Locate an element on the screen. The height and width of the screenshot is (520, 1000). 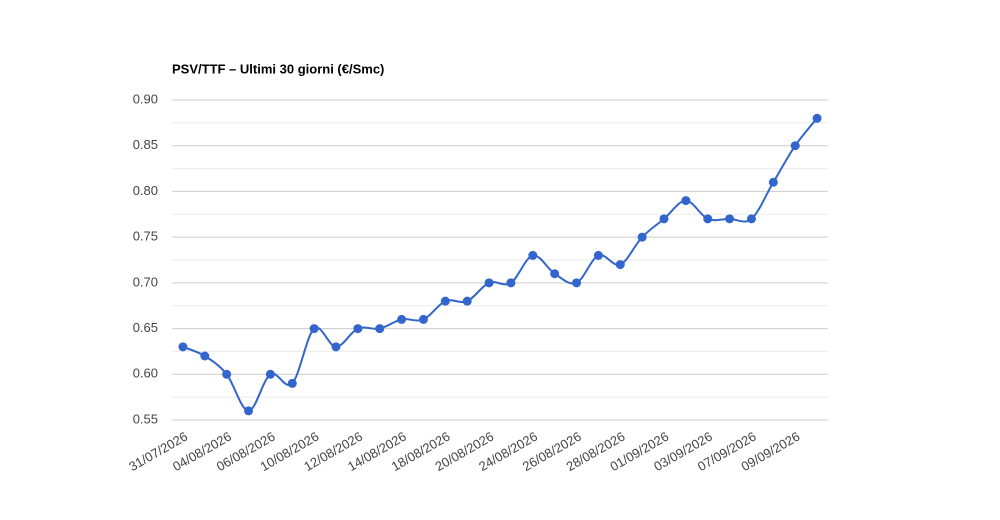
y-tick-label: 0.80 is located at coordinates (145, 190).